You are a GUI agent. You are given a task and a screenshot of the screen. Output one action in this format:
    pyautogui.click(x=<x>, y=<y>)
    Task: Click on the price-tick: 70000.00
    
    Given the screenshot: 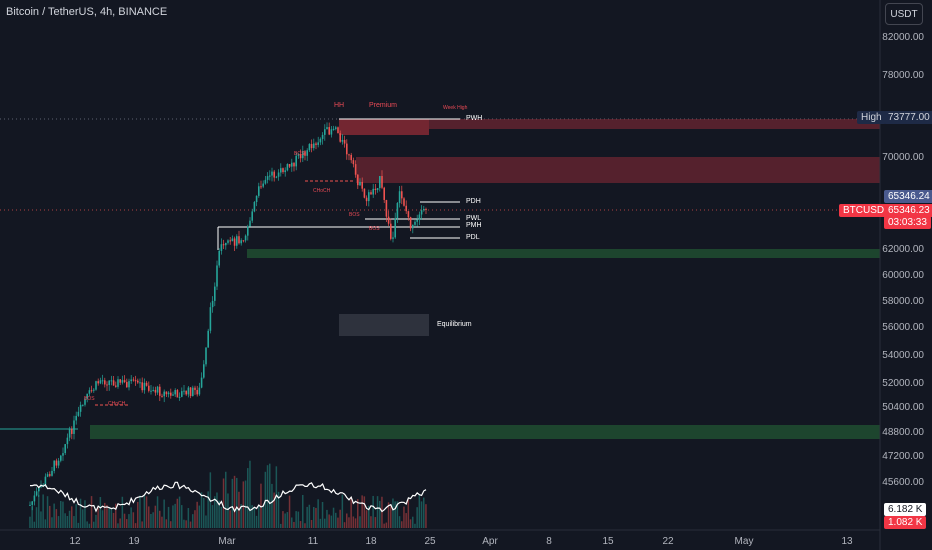 What is the action you would take?
    pyautogui.click(x=903, y=157)
    